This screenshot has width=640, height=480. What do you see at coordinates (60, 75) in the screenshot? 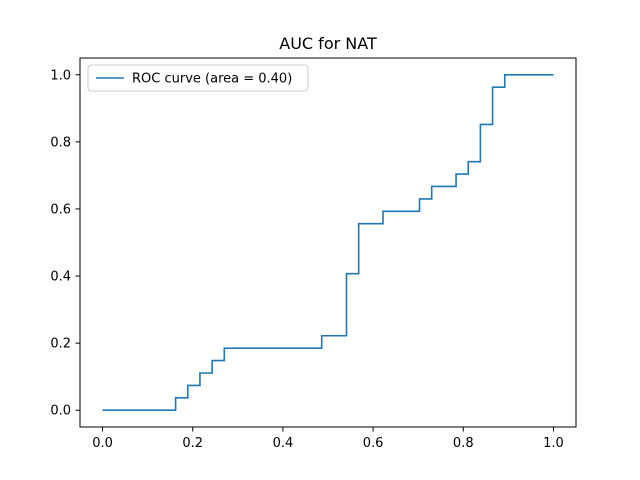
I see `y-tick-label: 1.0` at bounding box center [60, 75].